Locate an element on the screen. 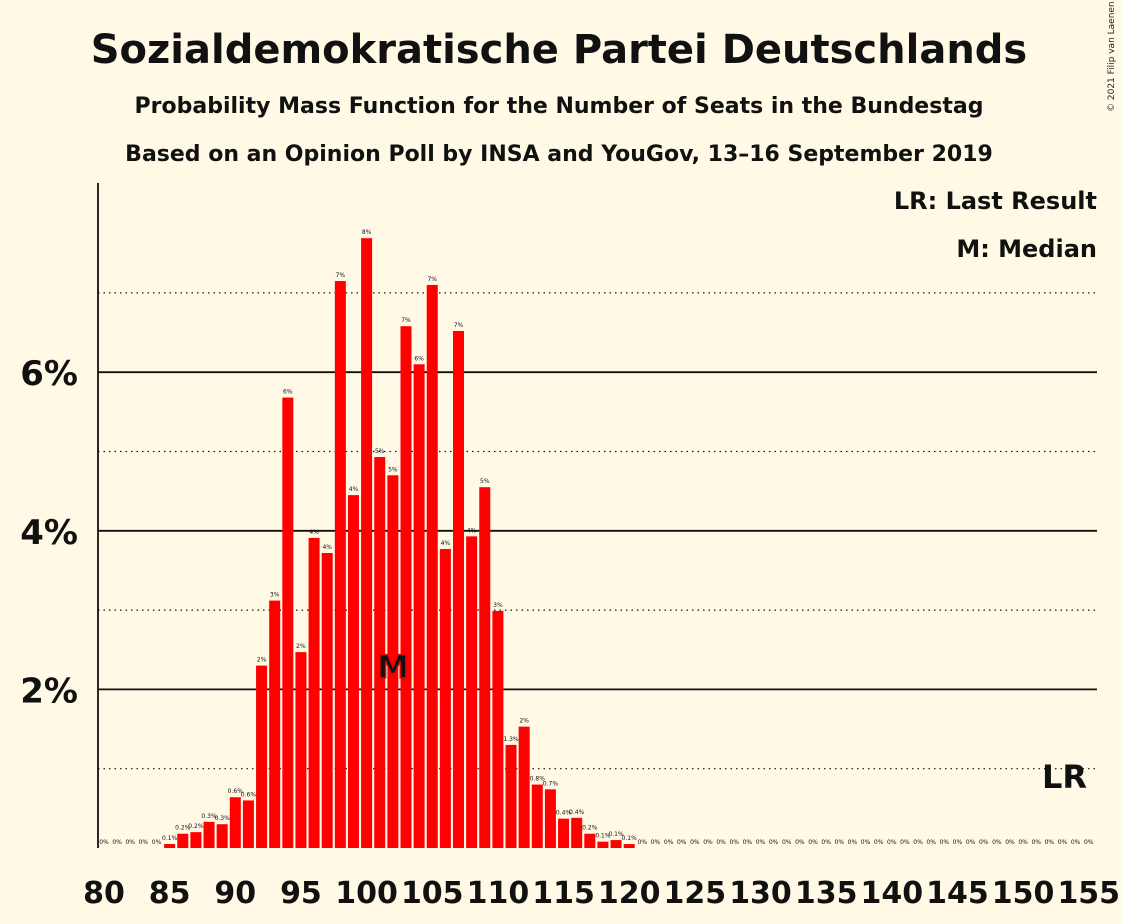 The width and height of the screenshot is (1121, 924). x-tick-label: 145 is located at coordinates (957, 893).